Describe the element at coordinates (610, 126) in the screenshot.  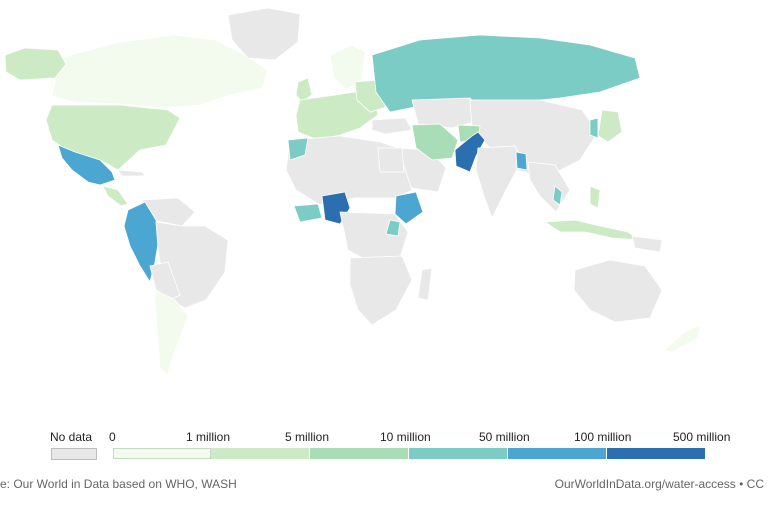
I see `country-japan` at that location.